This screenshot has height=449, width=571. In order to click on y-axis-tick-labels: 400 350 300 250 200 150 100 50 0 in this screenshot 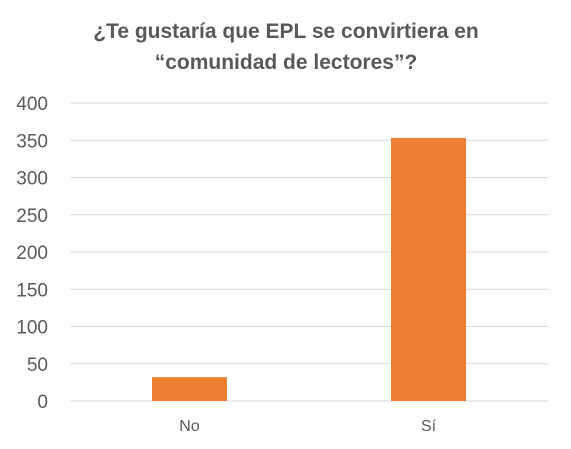, I will do `click(32, 253)`.